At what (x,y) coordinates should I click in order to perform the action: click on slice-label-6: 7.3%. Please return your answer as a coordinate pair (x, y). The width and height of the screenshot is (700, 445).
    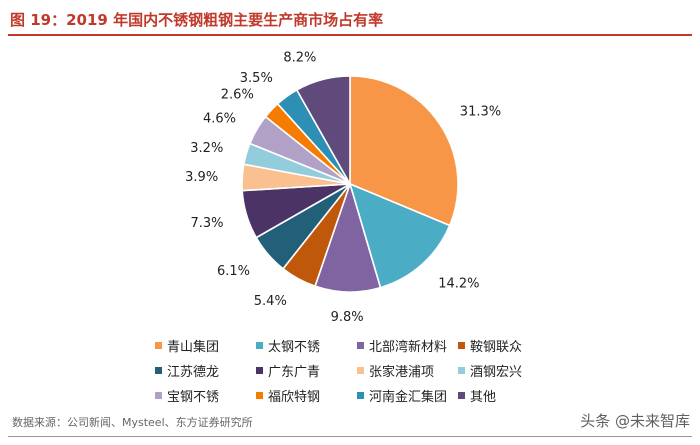
    Looking at the image, I should click on (206, 223).